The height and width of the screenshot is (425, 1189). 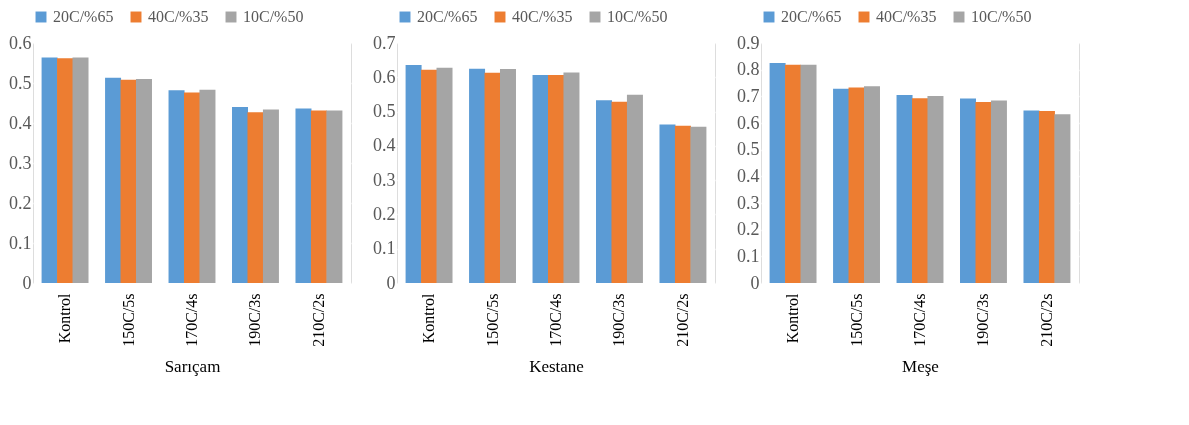 What do you see at coordinates (920, 366) in the screenshot?
I see `x-axis-title: Meşe` at bounding box center [920, 366].